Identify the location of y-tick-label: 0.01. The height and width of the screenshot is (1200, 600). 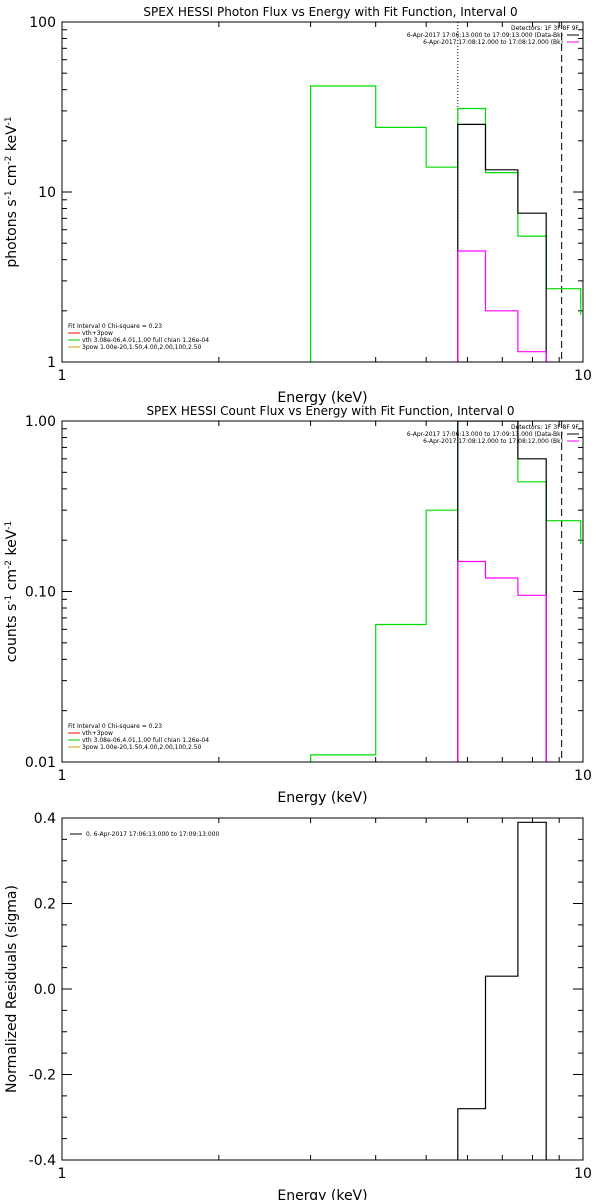
(40, 763).